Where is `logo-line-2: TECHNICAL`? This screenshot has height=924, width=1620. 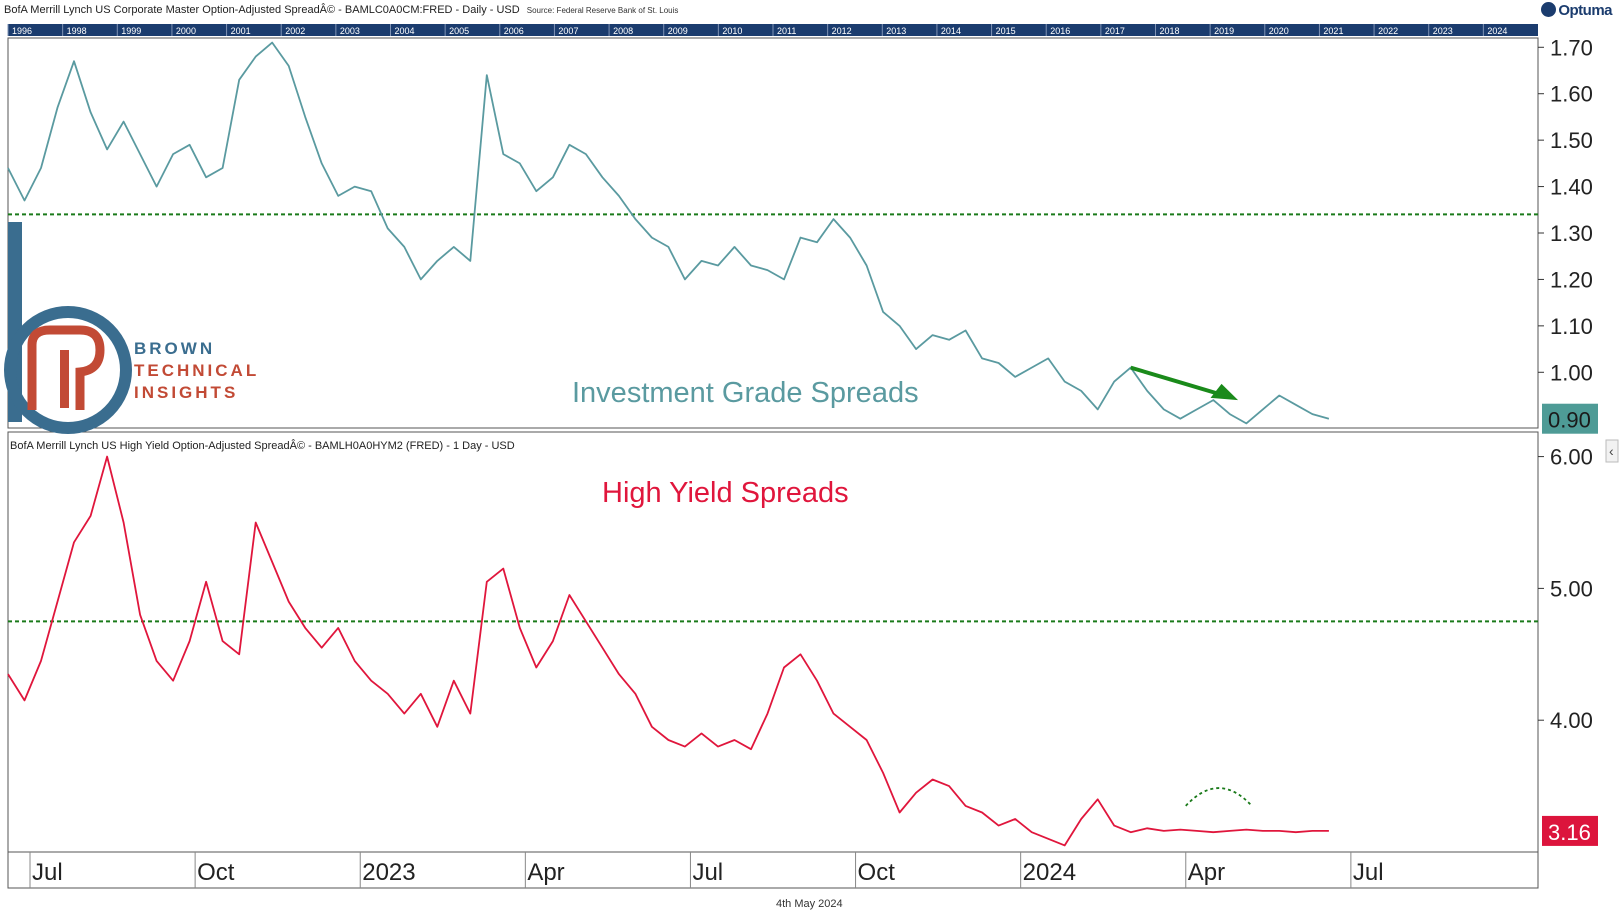
logo-line-2: TECHNICAL is located at coordinates (196, 370).